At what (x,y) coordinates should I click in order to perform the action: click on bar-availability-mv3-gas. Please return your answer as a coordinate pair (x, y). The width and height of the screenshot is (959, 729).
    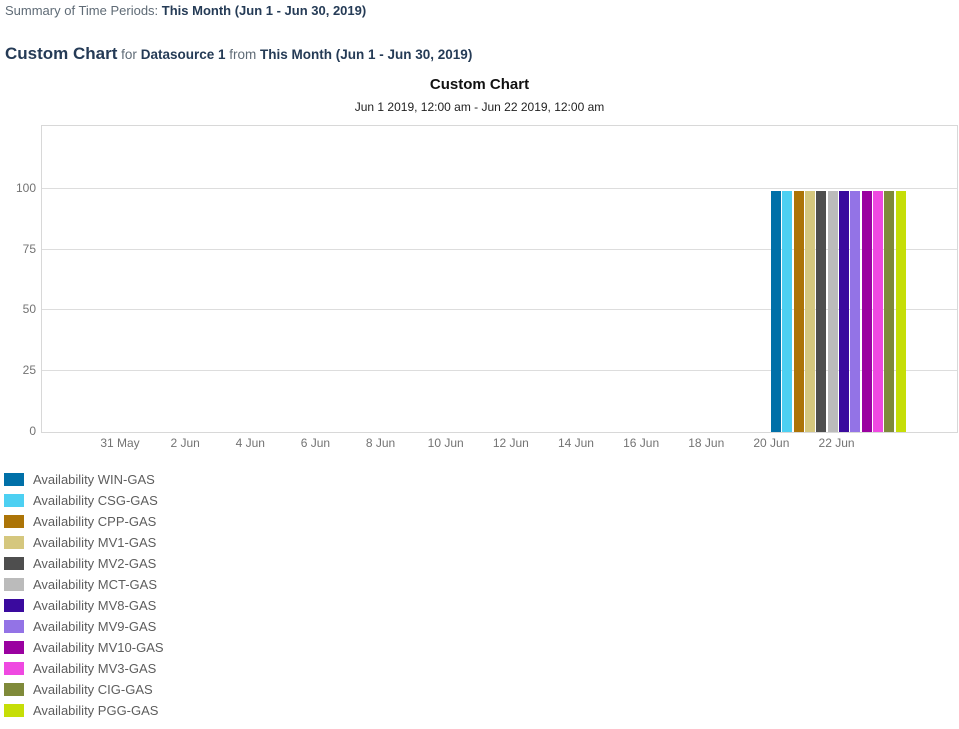
    Looking at the image, I should click on (878, 311).